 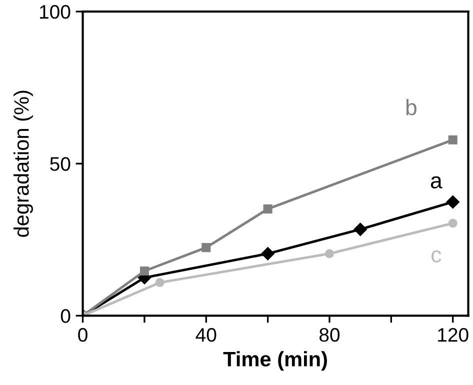 I want to click on x-tick-label: 40, so click(x=206, y=335).